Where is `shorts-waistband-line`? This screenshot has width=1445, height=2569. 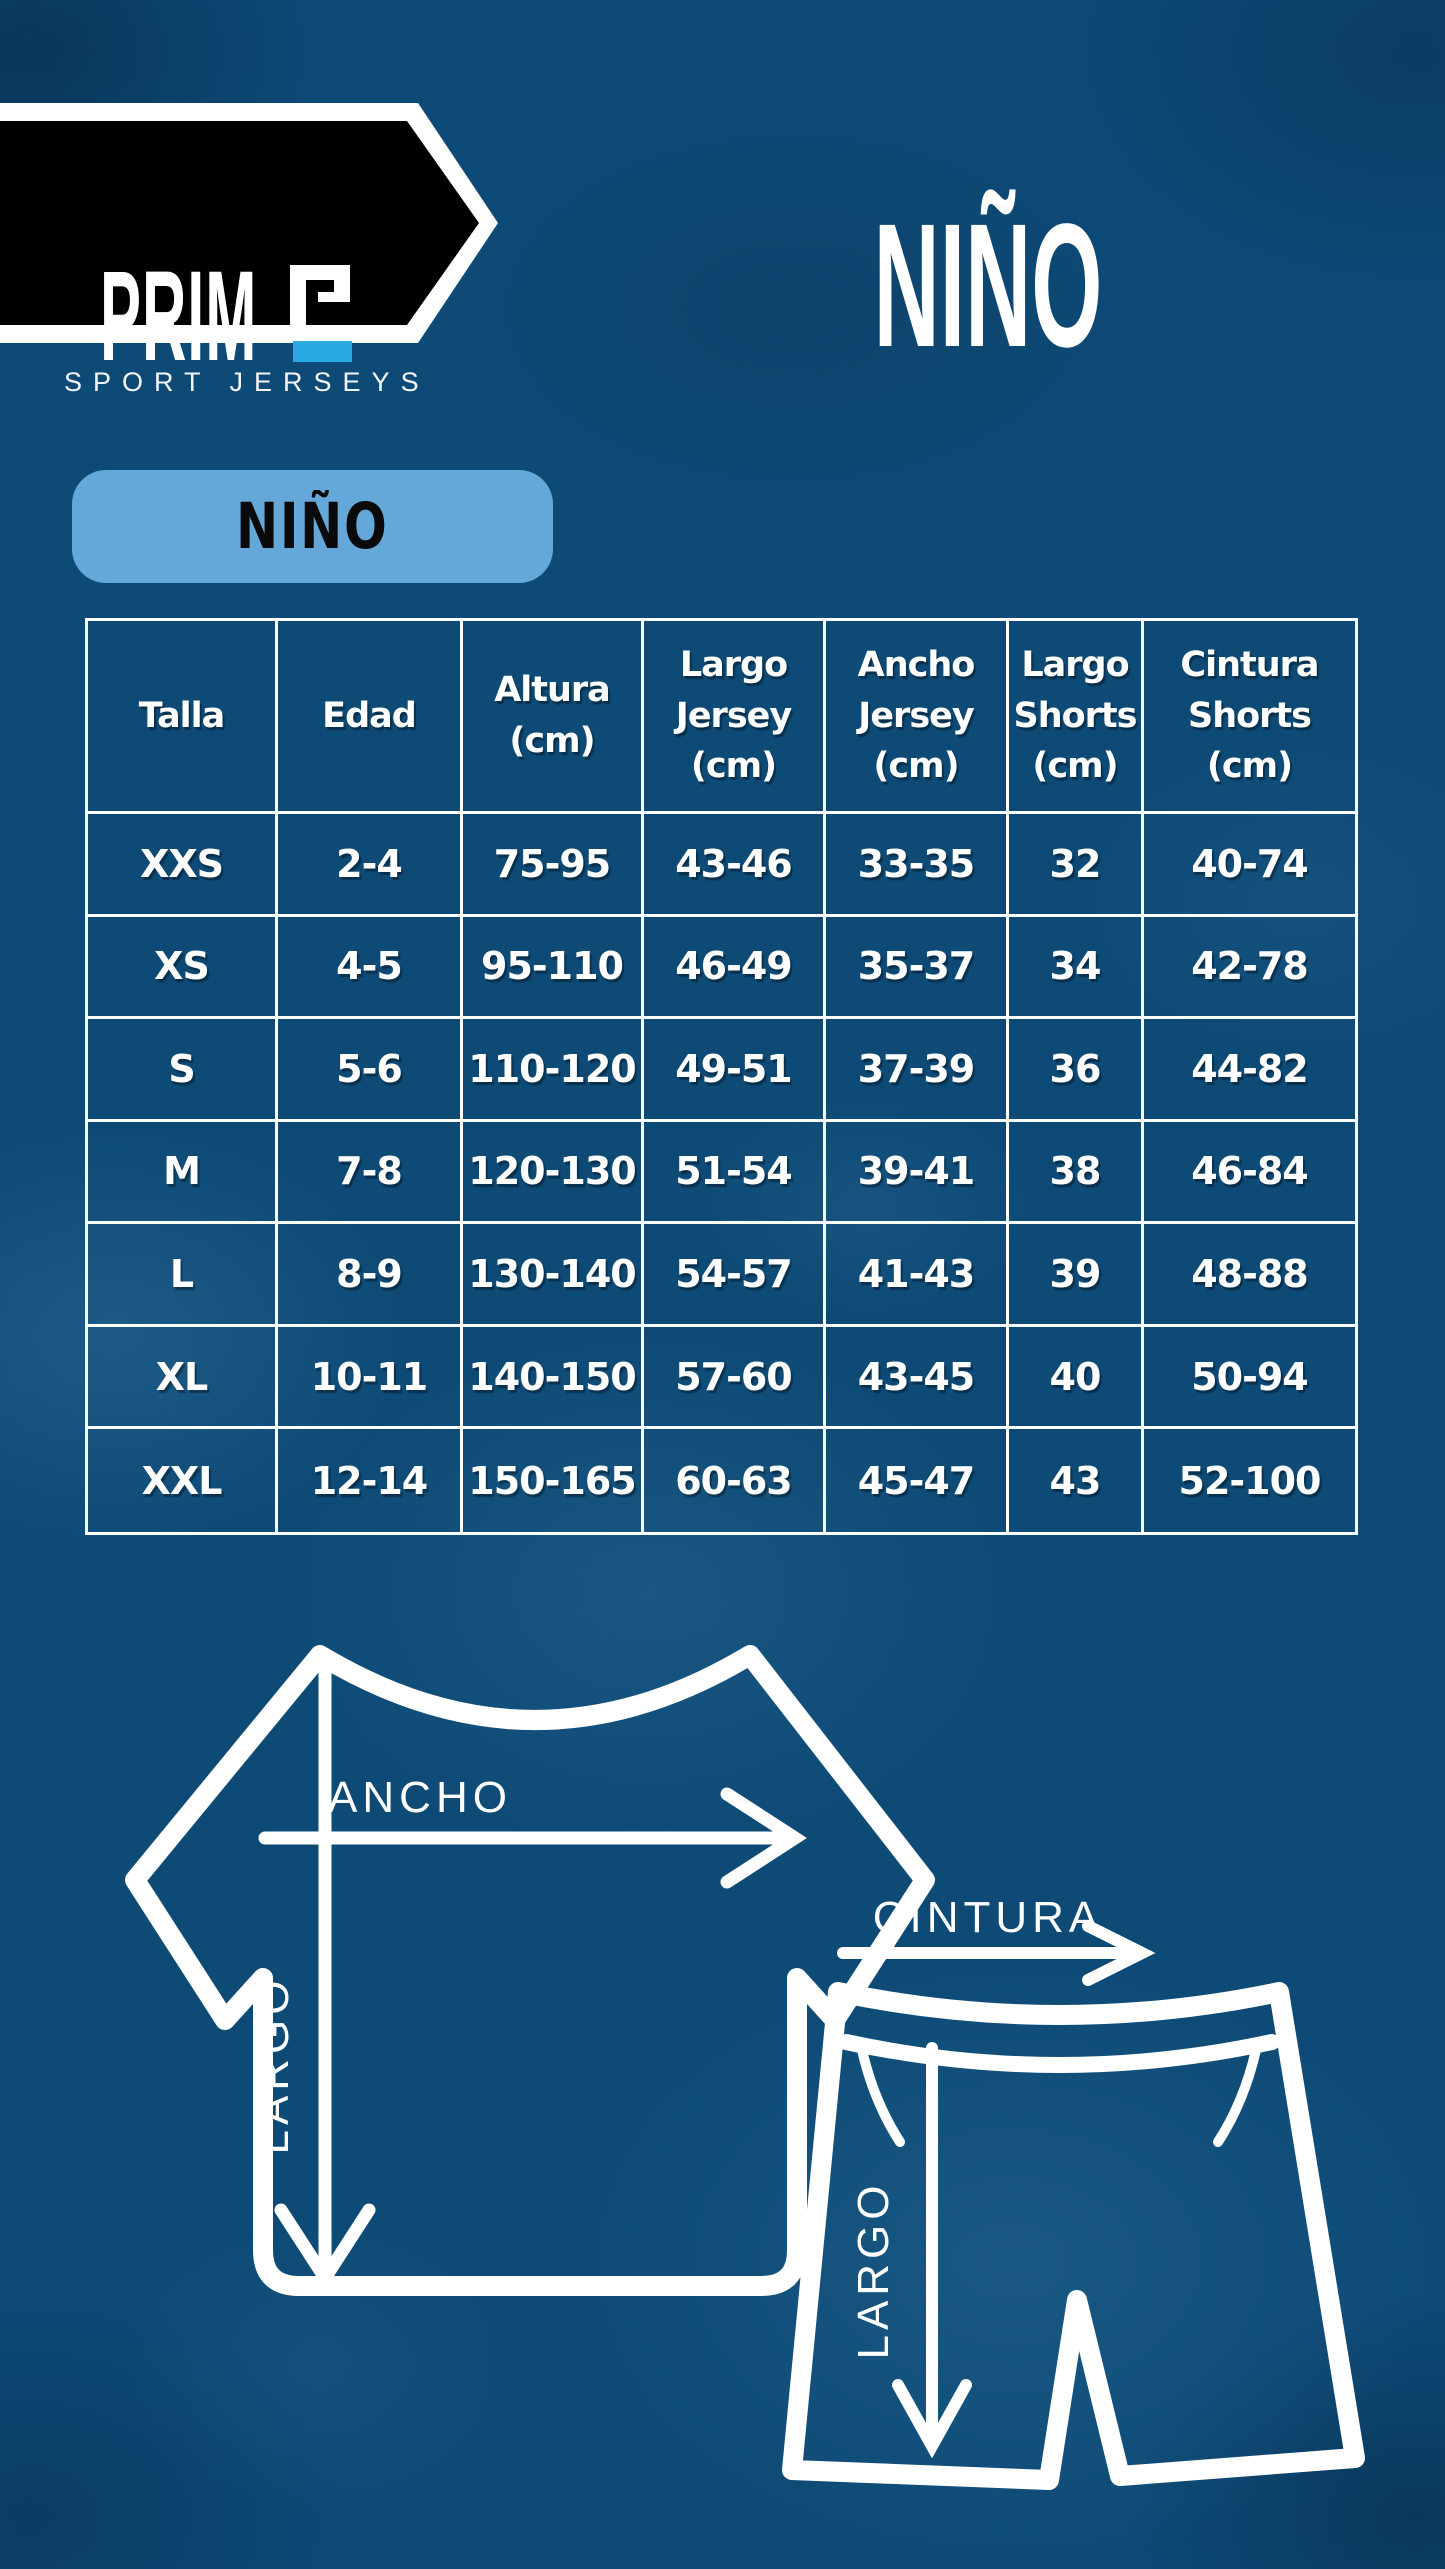
shorts-waistband-line is located at coordinates (1059, 2053).